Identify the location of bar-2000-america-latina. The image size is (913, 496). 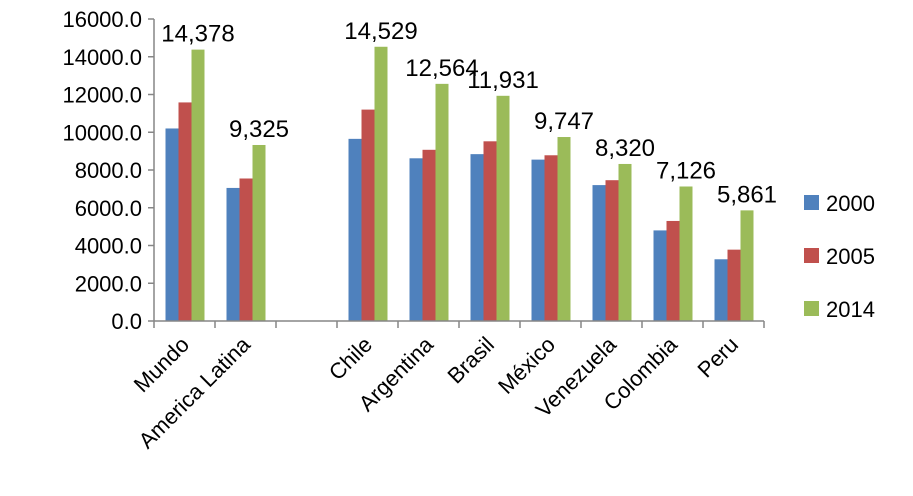
(233, 254).